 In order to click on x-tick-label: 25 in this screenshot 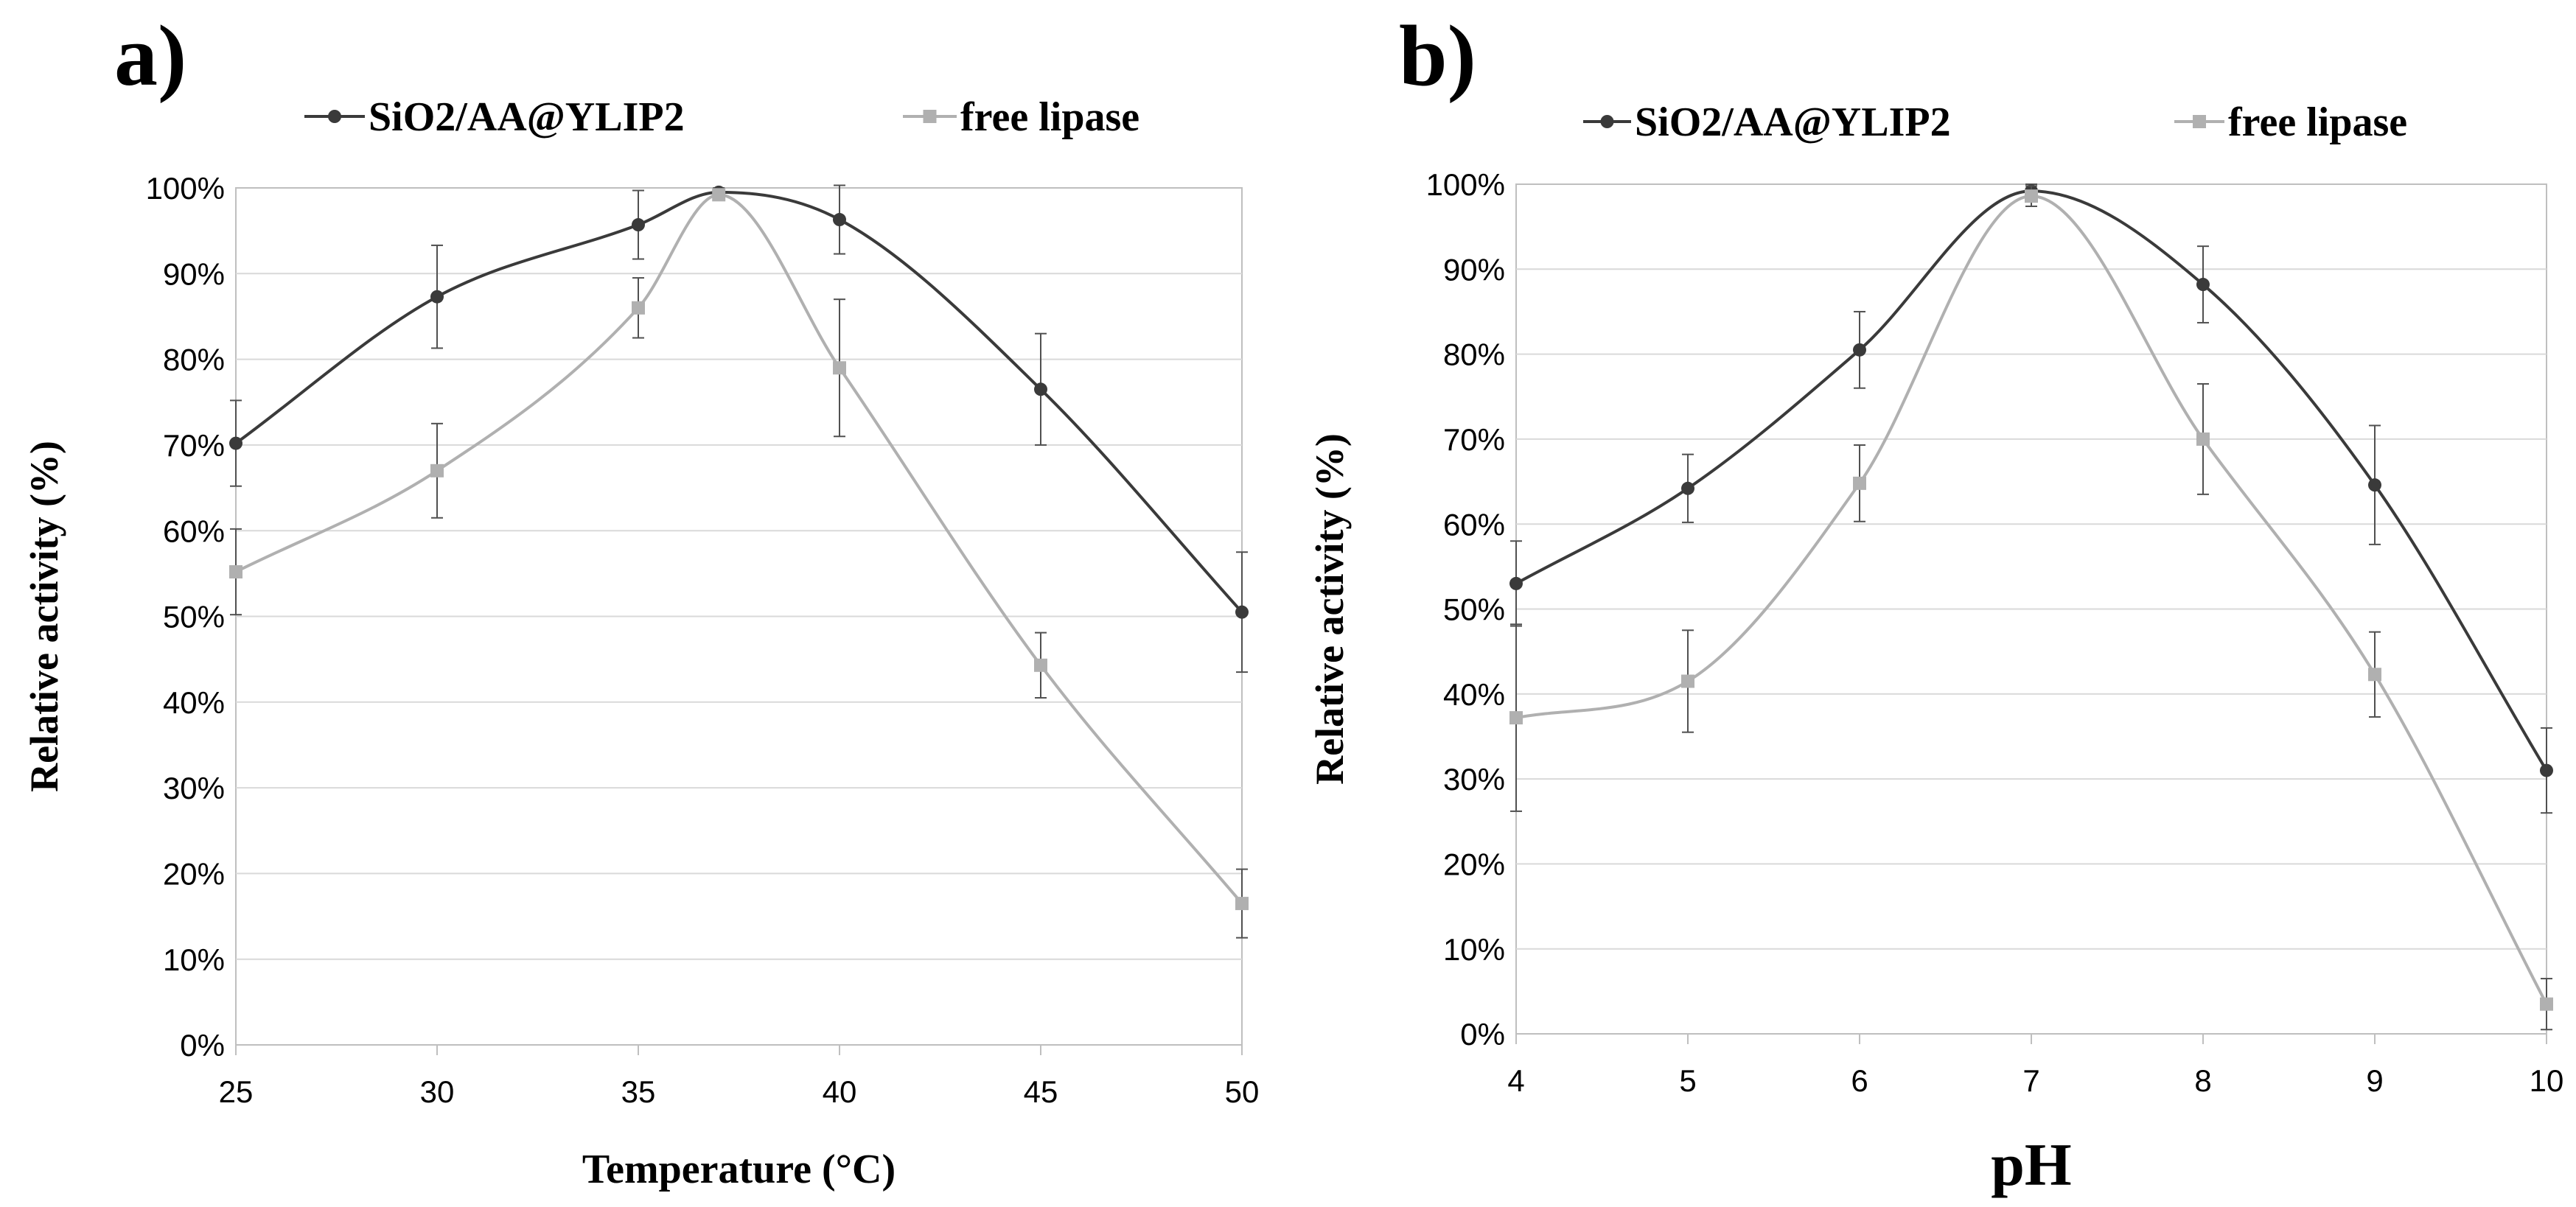, I will do `click(237, 1091)`.